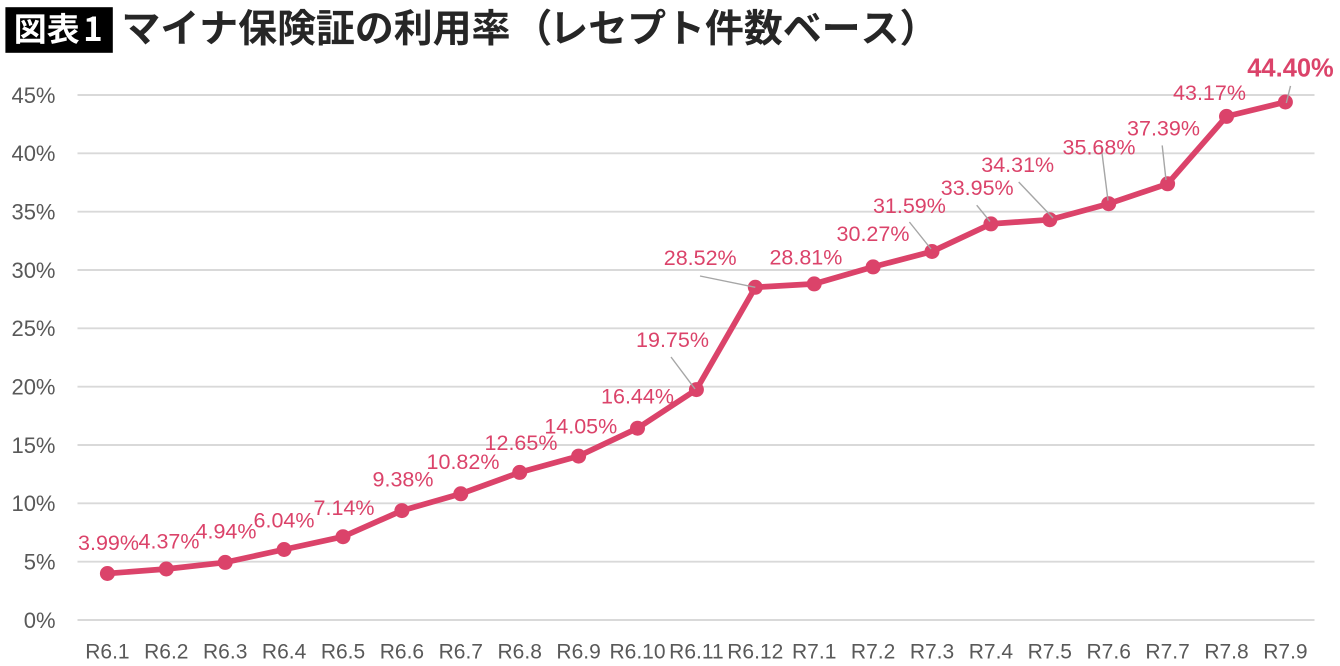 This screenshot has height=666, width=1340. What do you see at coordinates (107, 652) in the screenshot?
I see `svg-text: R6.1` at bounding box center [107, 652].